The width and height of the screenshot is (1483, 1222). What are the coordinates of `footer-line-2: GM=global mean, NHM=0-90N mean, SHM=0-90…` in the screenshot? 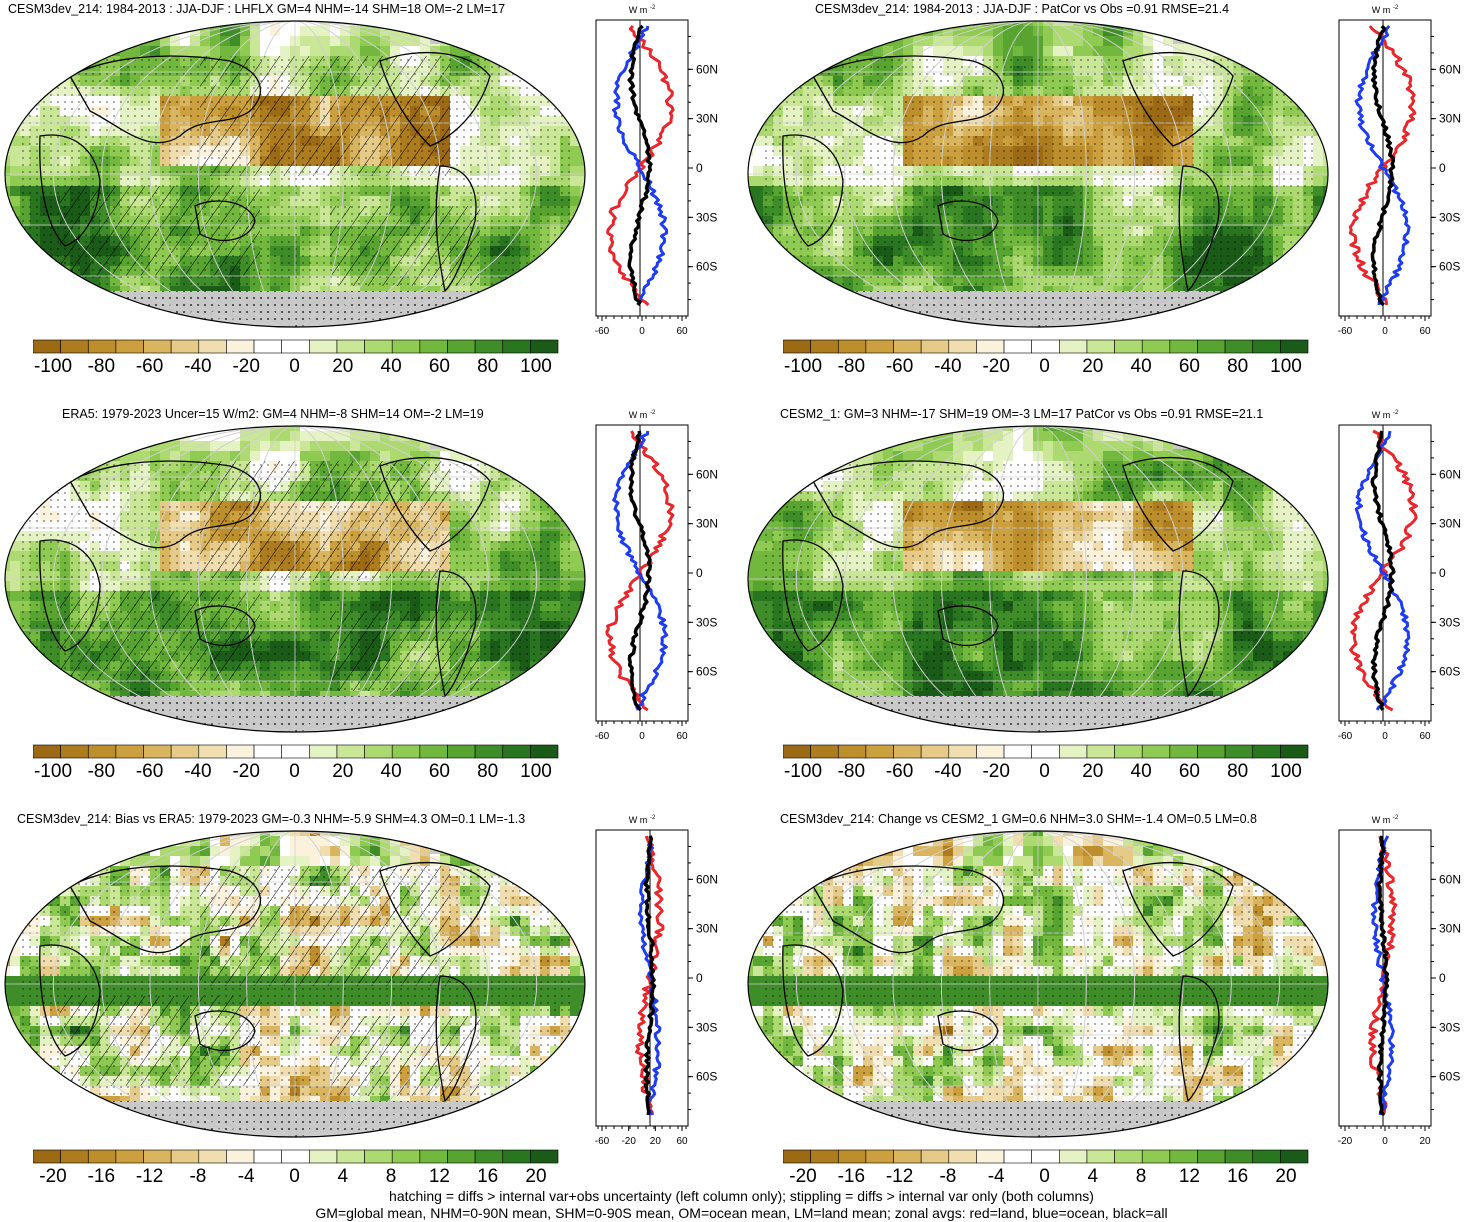 It's located at (741, 1213).